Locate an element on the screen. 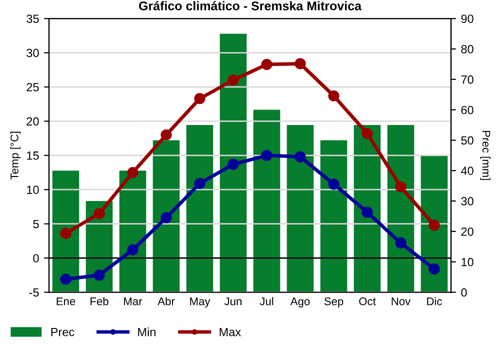 Image resolution: width=500 pixels, height=350 pixels. legend-label: Min is located at coordinates (147, 332).